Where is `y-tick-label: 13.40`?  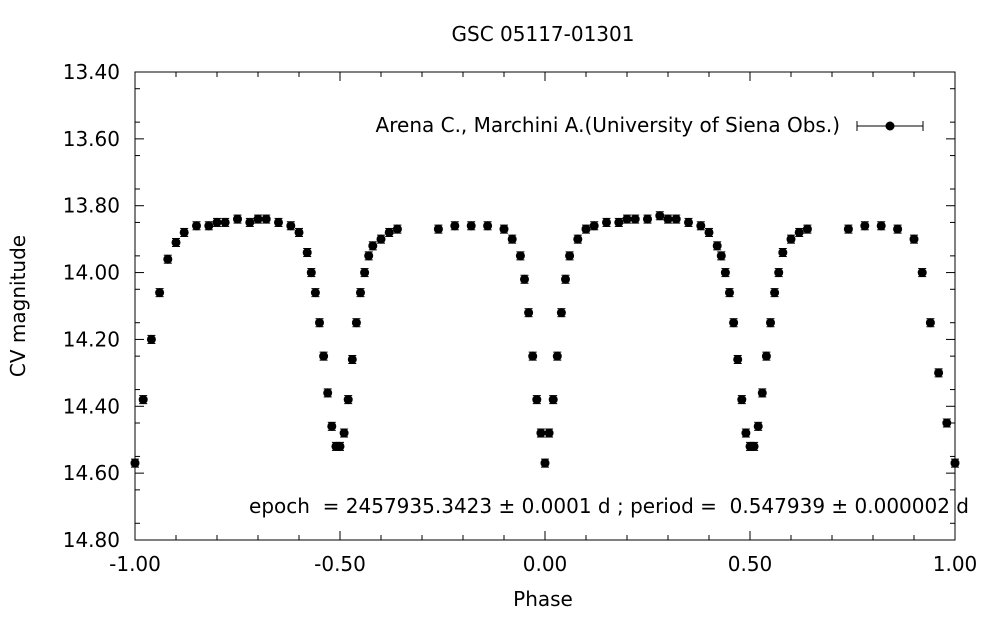
y-tick-label: 13.40 is located at coordinates (91, 72).